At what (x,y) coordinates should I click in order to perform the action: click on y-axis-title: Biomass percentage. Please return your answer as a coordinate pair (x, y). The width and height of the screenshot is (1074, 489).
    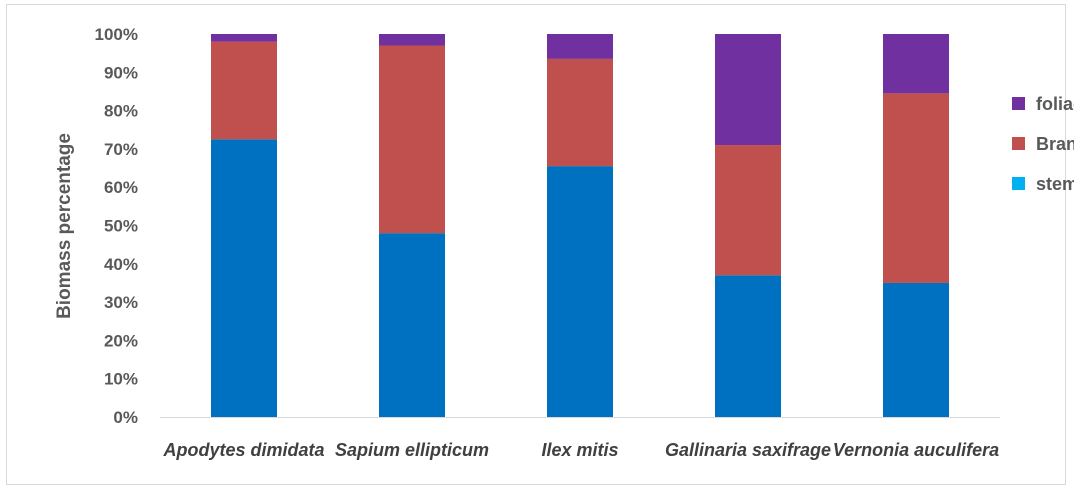
    Looking at the image, I should click on (64, 226).